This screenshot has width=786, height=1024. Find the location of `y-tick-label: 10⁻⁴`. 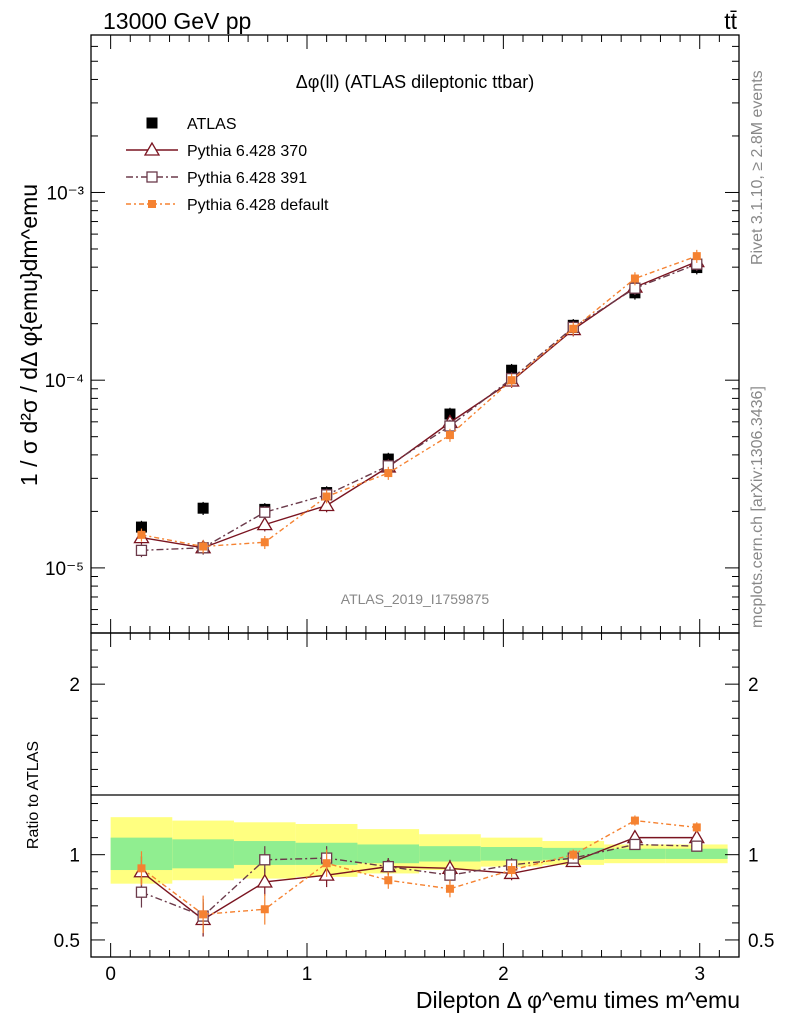

y-tick-label: 10⁻⁴ is located at coordinates (64, 381).